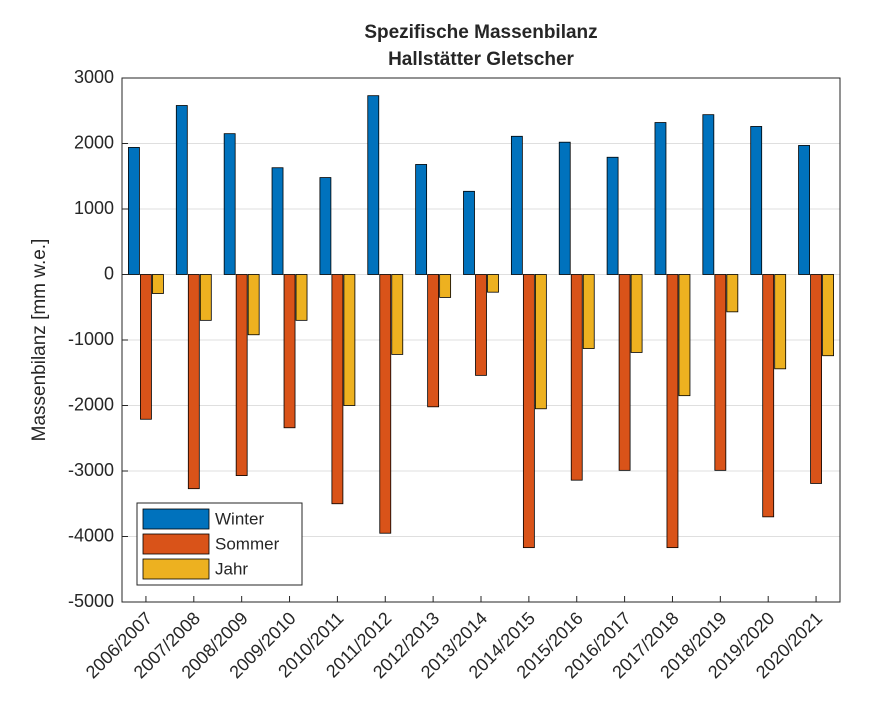  Describe the element at coordinates (247, 543) in the screenshot. I see `legend-label: Sommer` at that location.